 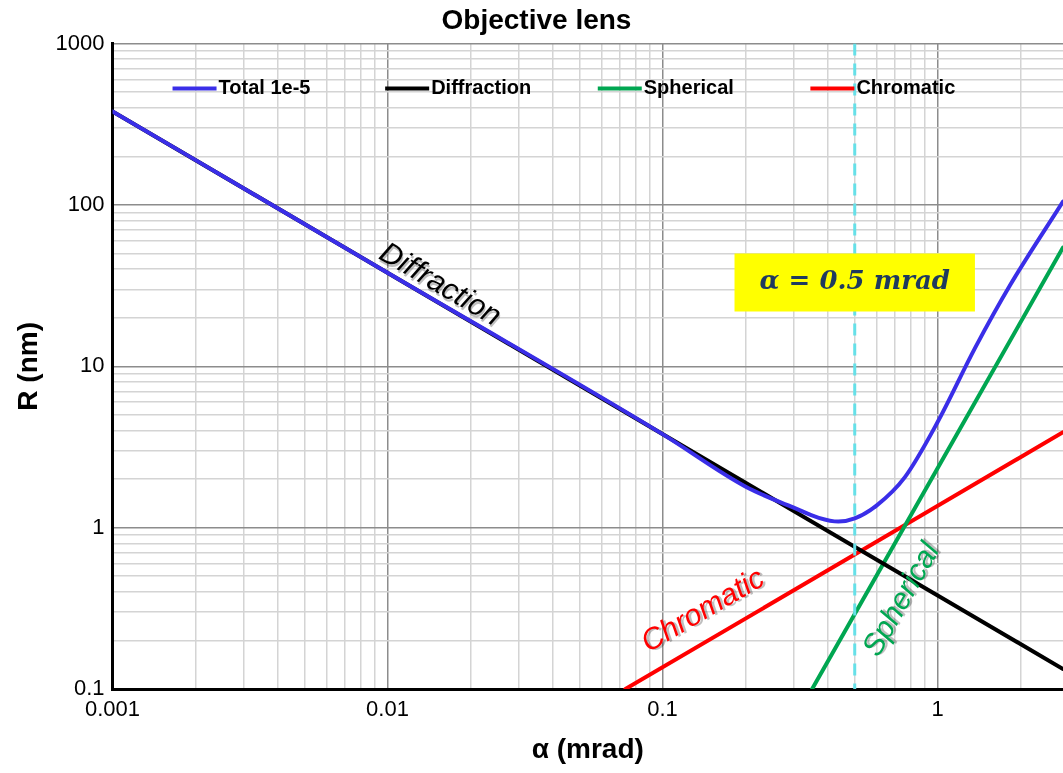 What do you see at coordinates (536, 19) in the screenshot?
I see `chart-title: Objective lens` at bounding box center [536, 19].